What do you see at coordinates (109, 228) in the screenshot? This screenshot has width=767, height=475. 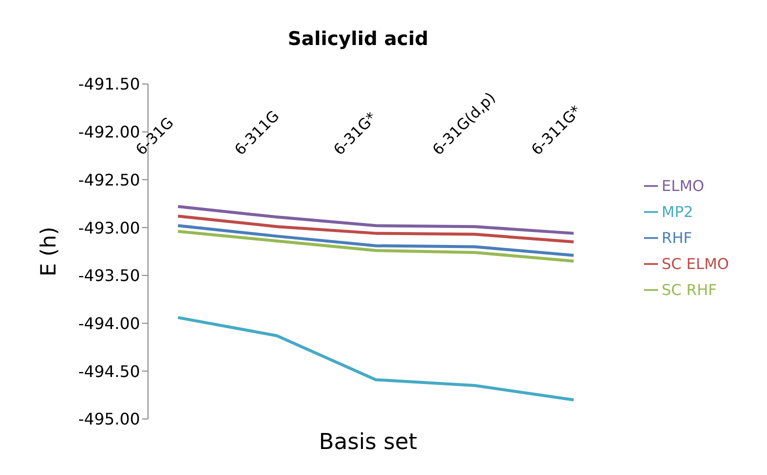 I see `y-tick-label: -493.00` at bounding box center [109, 228].